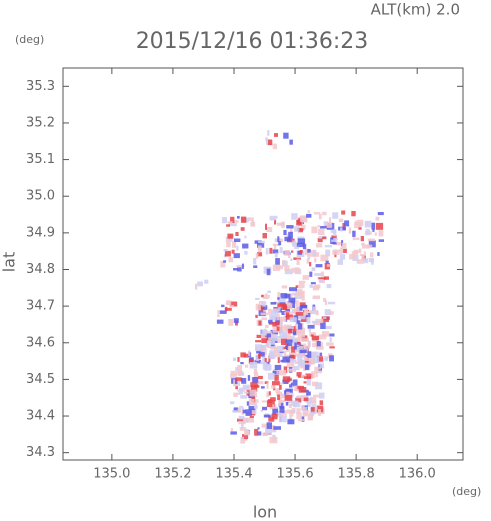 Image resolution: width=491 pixels, height=521 pixels. Describe the element at coordinates (111, 474) in the screenshot. I see `x-tick-label: 135.0` at that location.